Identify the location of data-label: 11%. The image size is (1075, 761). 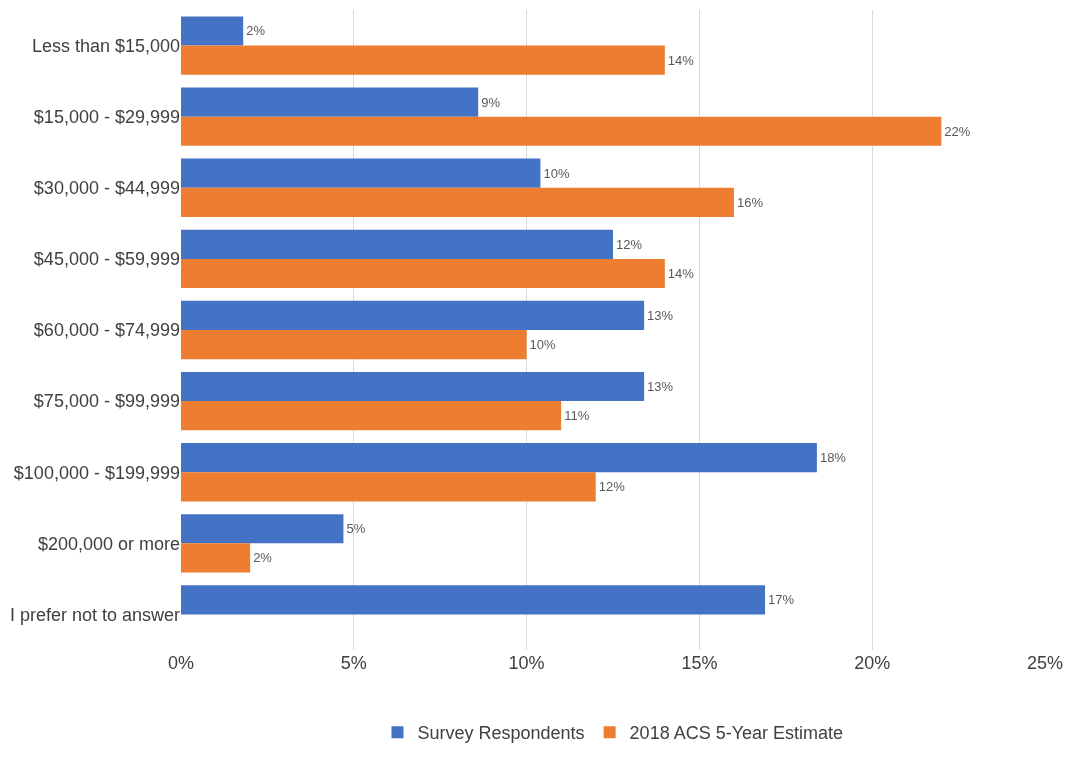
(577, 416).